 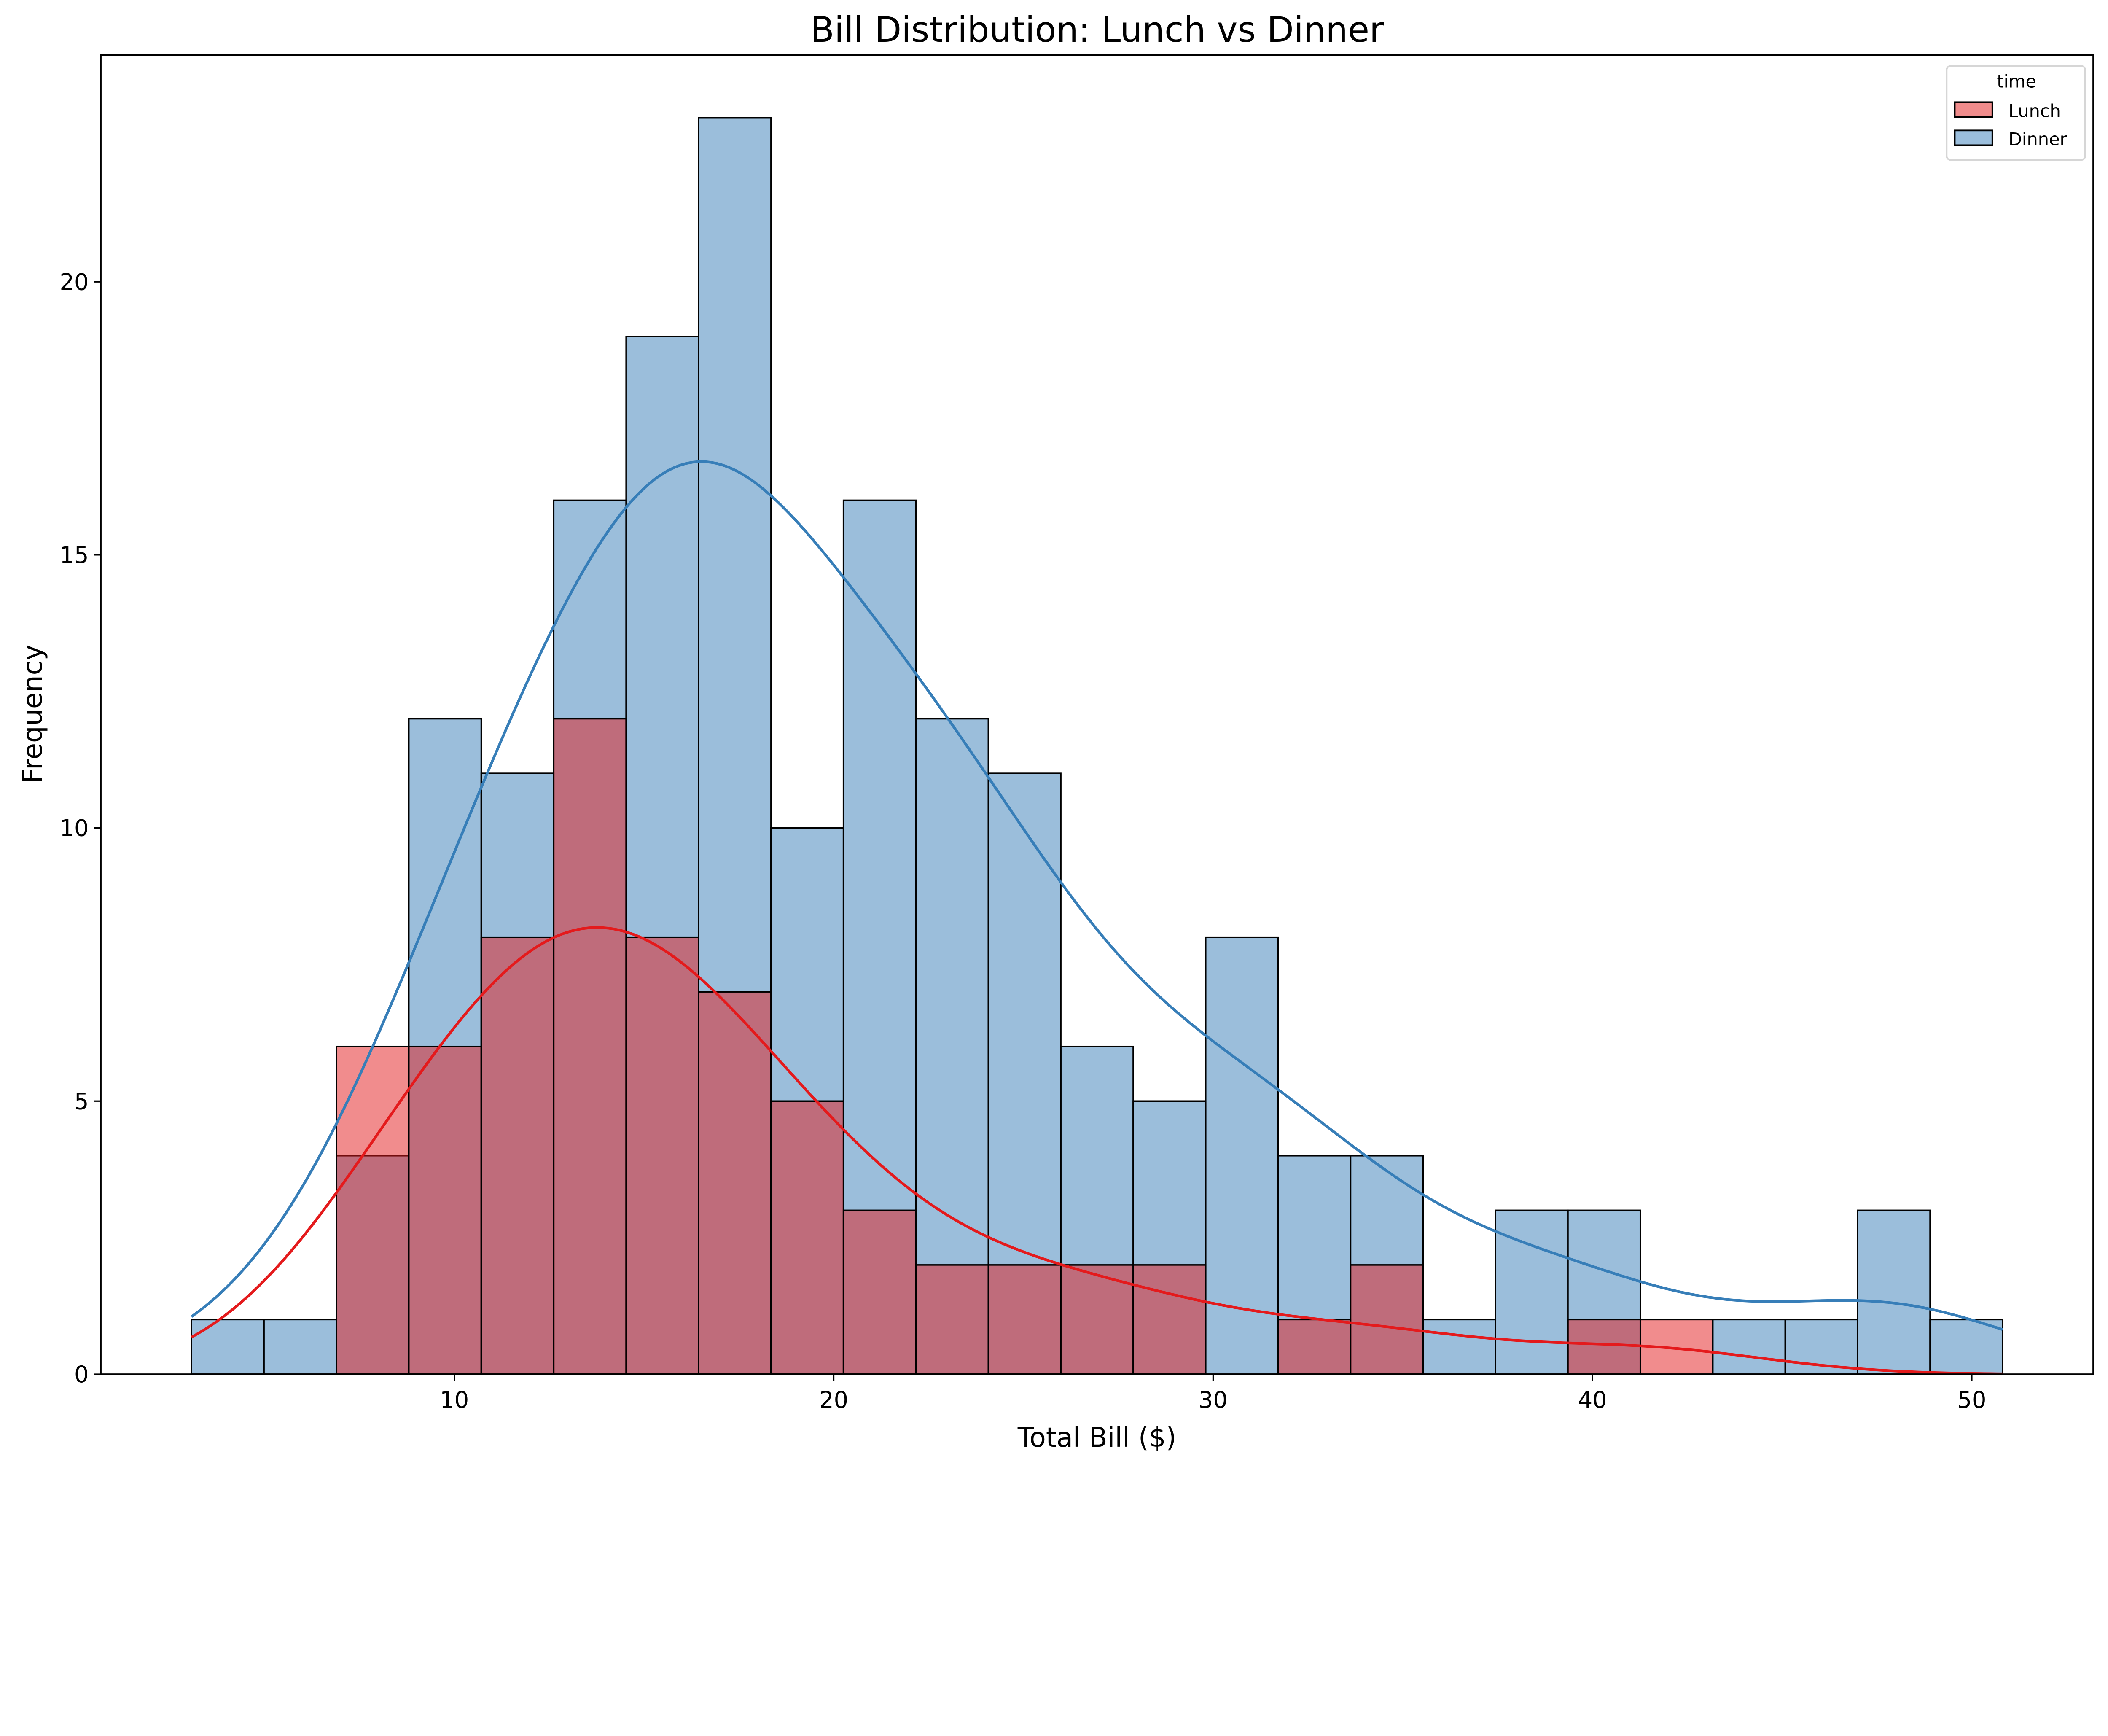 I want to click on x-tick-label: 40, so click(x=1592, y=1400).